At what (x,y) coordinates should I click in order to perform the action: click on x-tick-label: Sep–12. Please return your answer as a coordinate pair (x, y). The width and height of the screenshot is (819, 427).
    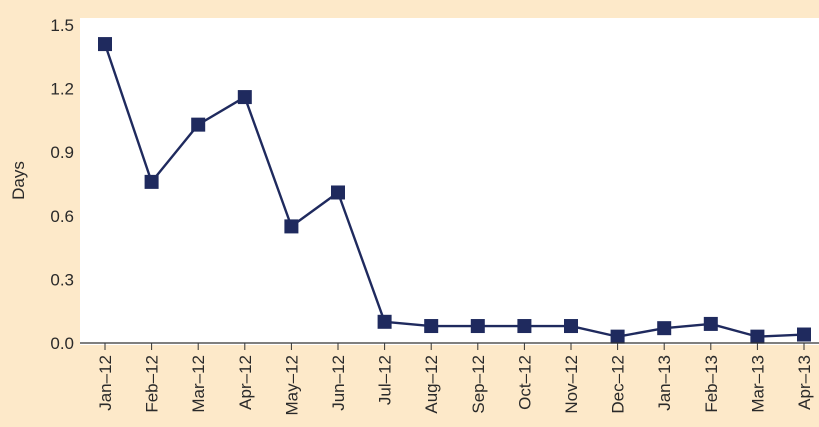
    Looking at the image, I should click on (478, 384).